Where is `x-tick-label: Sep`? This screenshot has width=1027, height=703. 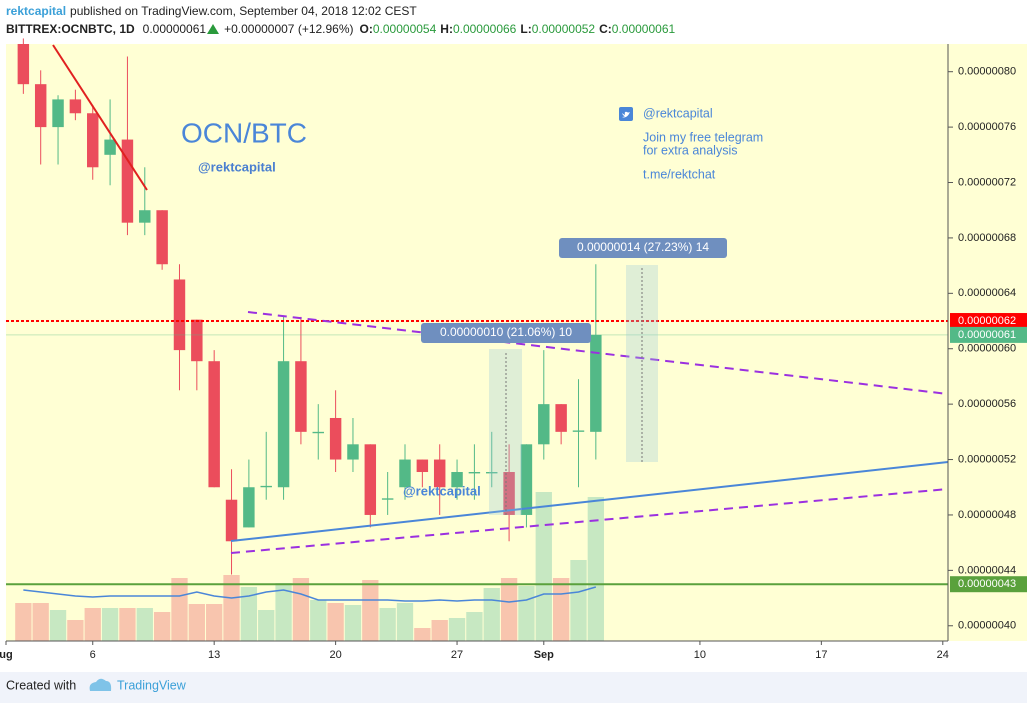 x-tick-label: Sep is located at coordinates (544, 655).